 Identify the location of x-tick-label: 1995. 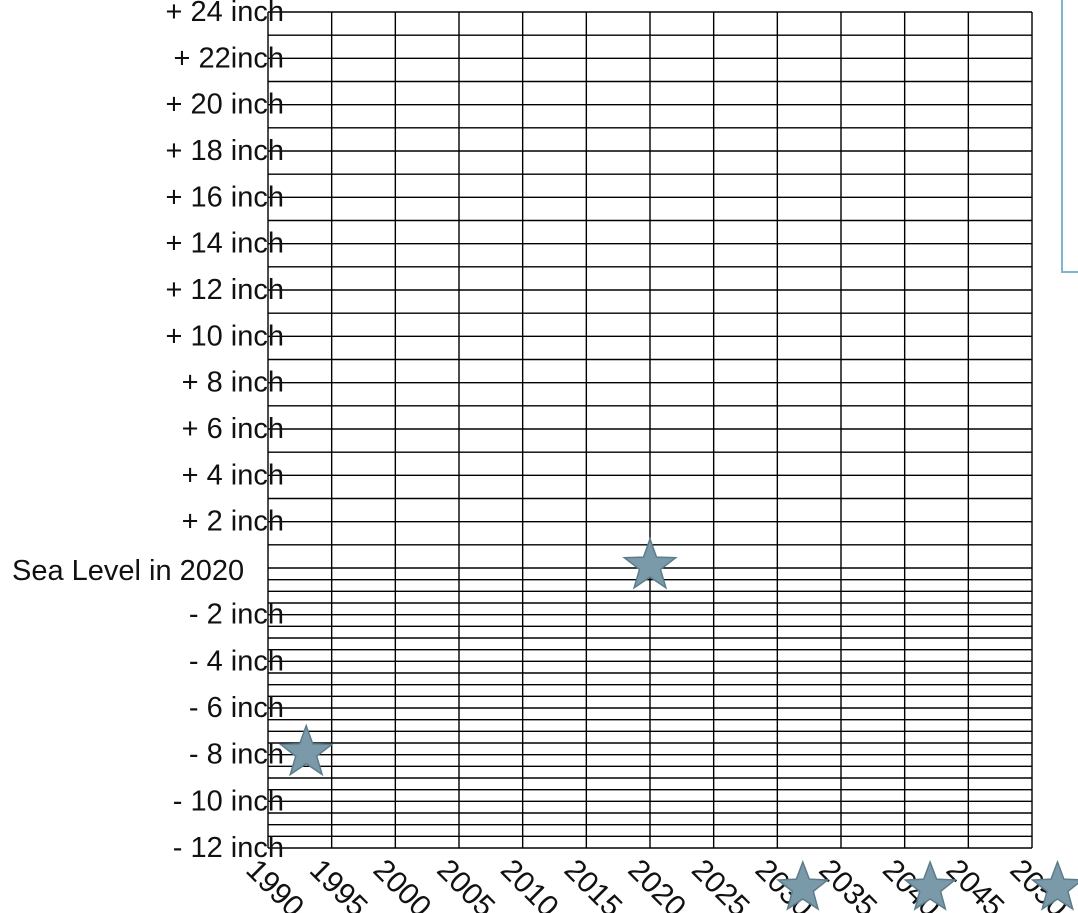
(338, 883).